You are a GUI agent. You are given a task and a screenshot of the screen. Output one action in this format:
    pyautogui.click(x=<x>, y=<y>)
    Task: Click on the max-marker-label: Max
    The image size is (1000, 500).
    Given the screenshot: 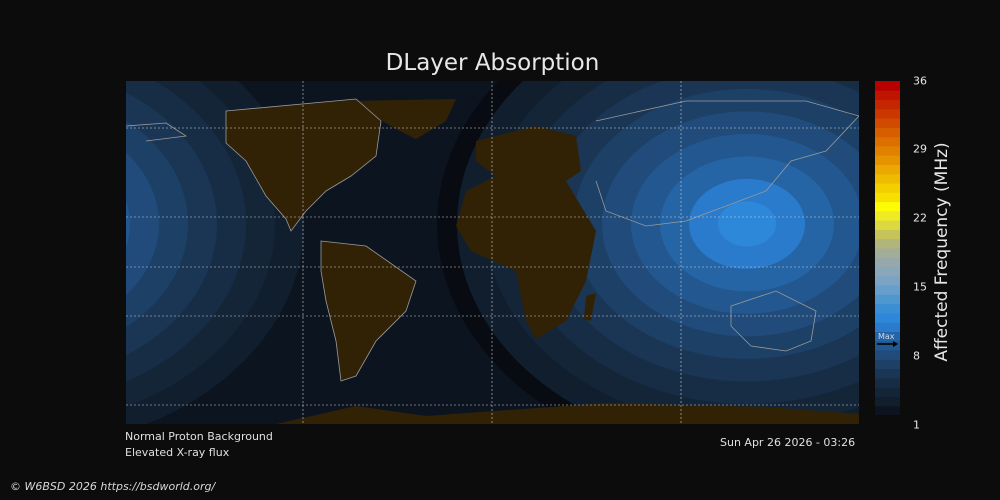 What is the action you would take?
    pyautogui.click(x=886, y=336)
    